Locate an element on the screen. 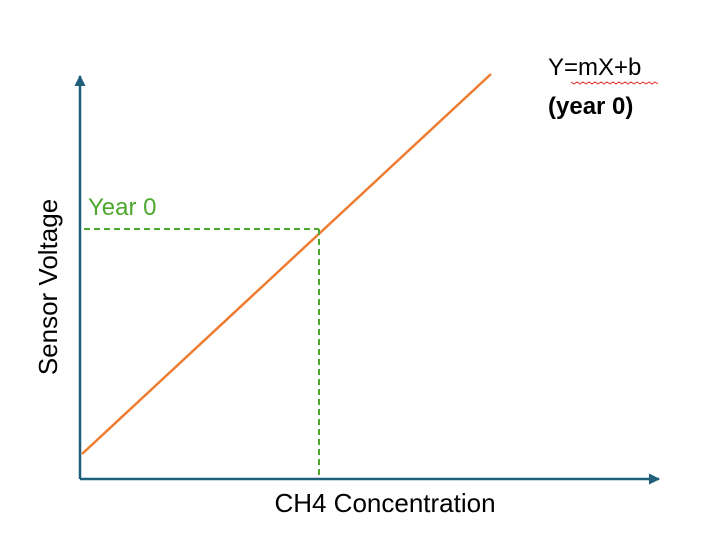 The width and height of the screenshot is (711, 545). spellcheck-underline is located at coordinates (614, 83).